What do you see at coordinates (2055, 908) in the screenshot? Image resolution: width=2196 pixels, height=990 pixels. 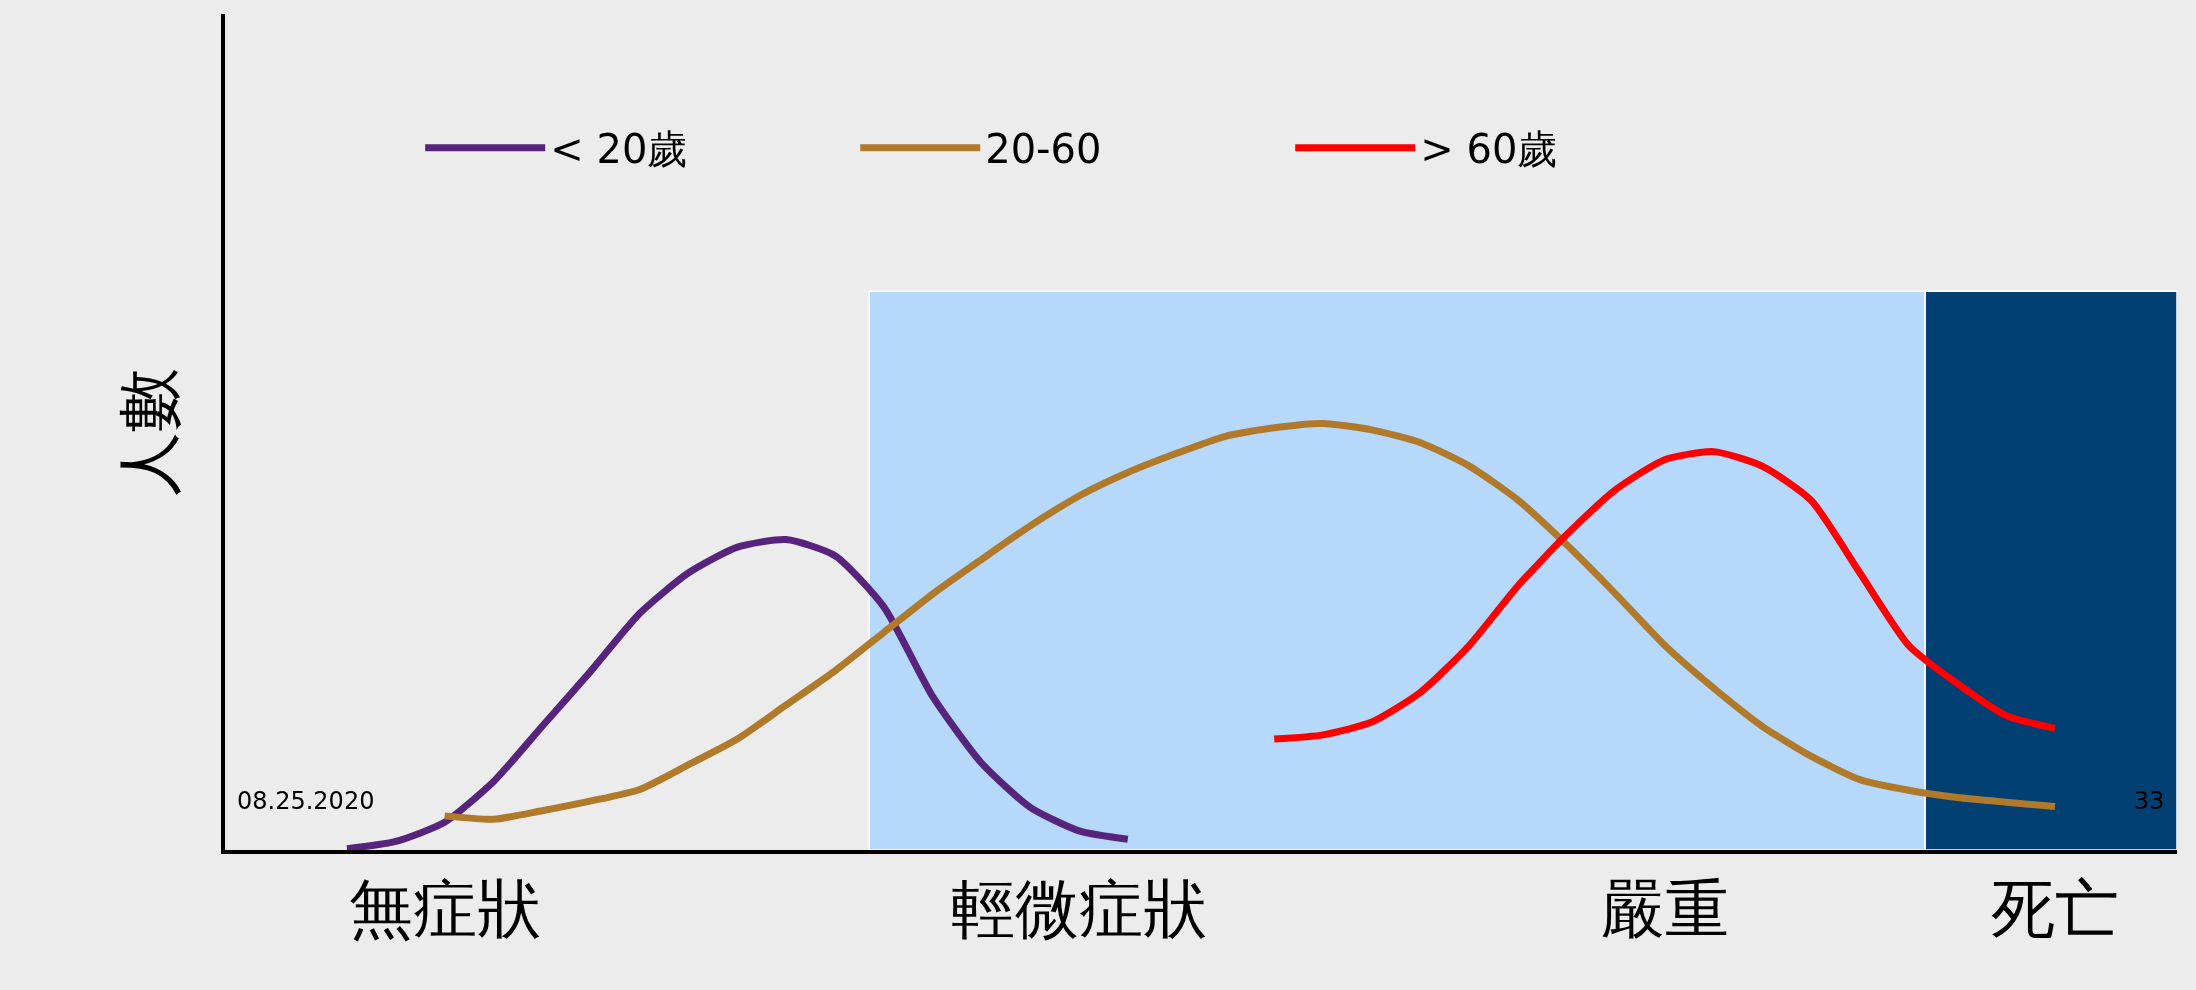 I see `x-tick-label: 死亡` at bounding box center [2055, 908].